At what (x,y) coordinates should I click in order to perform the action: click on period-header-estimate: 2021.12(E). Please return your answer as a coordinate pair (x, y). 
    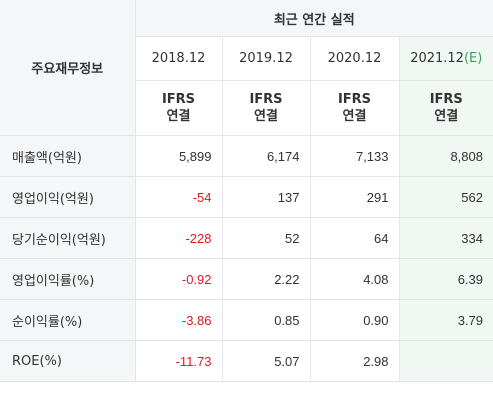
    Looking at the image, I should click on (445, 58).